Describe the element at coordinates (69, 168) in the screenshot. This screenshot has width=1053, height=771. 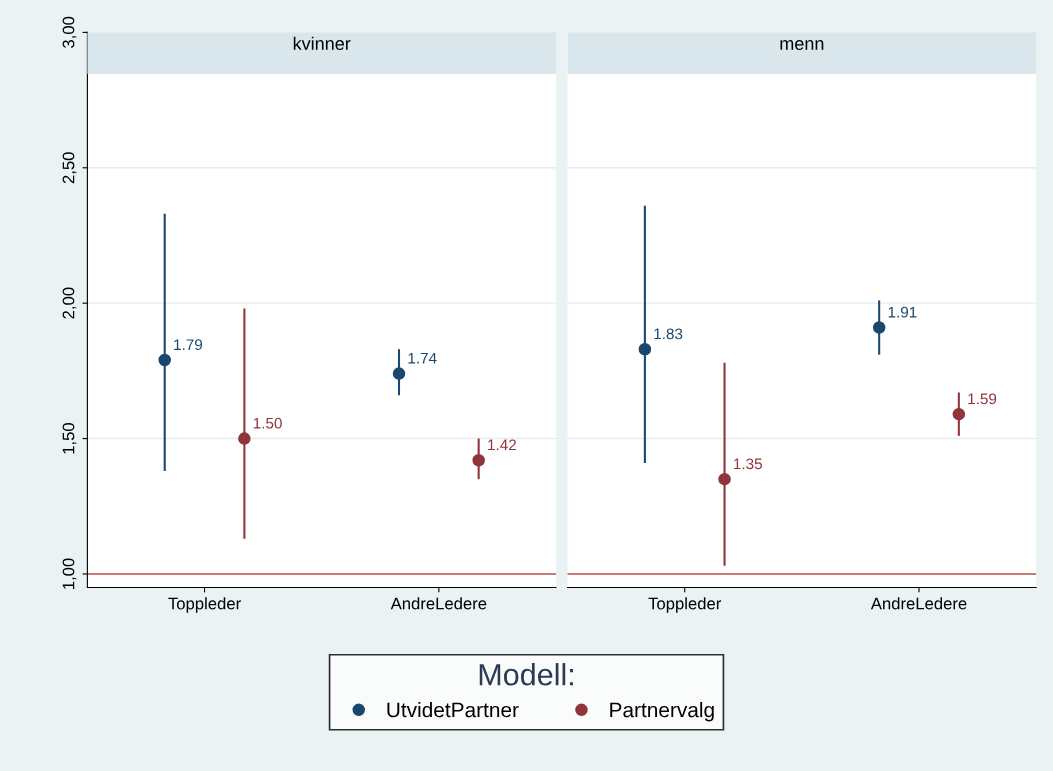
I see `y-tick-label: 2,50` at that location.